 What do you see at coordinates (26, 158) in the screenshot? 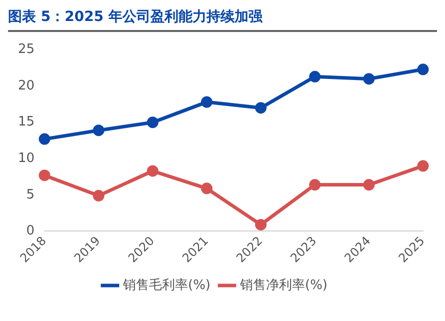
I see `y-tick-label: 10` at bounding box center [26, 158].